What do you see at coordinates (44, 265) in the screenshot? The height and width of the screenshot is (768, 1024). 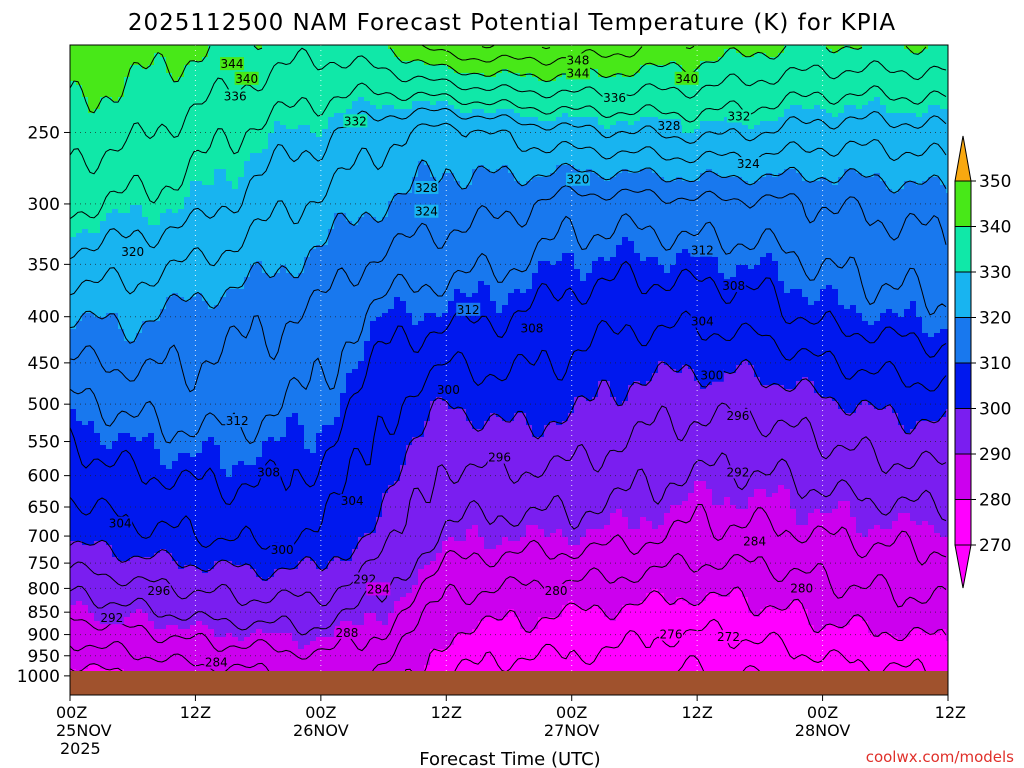 I see `y-tick-label: 350` at bounding box center [44, 265].